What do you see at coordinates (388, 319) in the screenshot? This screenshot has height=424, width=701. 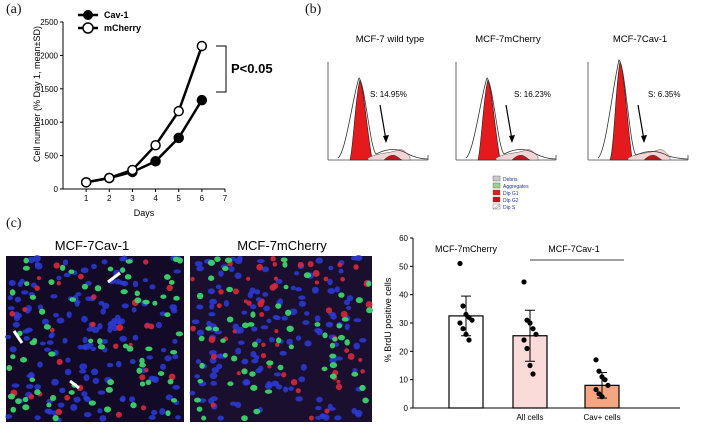 I see `brdu-ylabel: % BrdU positive cells` at bounding box center [388, 319].